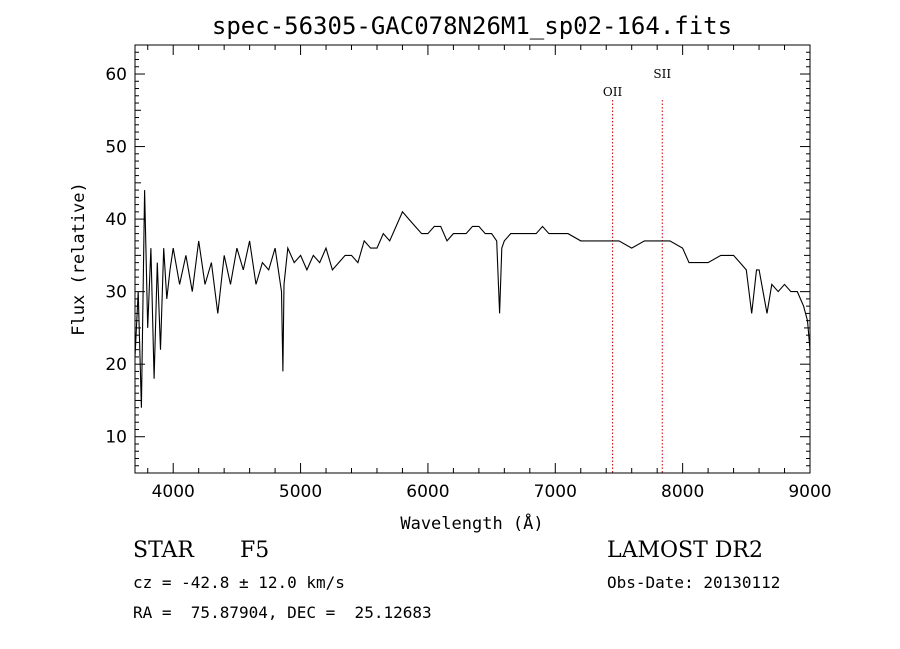 This screenshot has width=900, height=649. What do you see at coordinates (116, 220) in the screenshot?
I see `y-tick-label: 40` at bounding box center [116, 220].